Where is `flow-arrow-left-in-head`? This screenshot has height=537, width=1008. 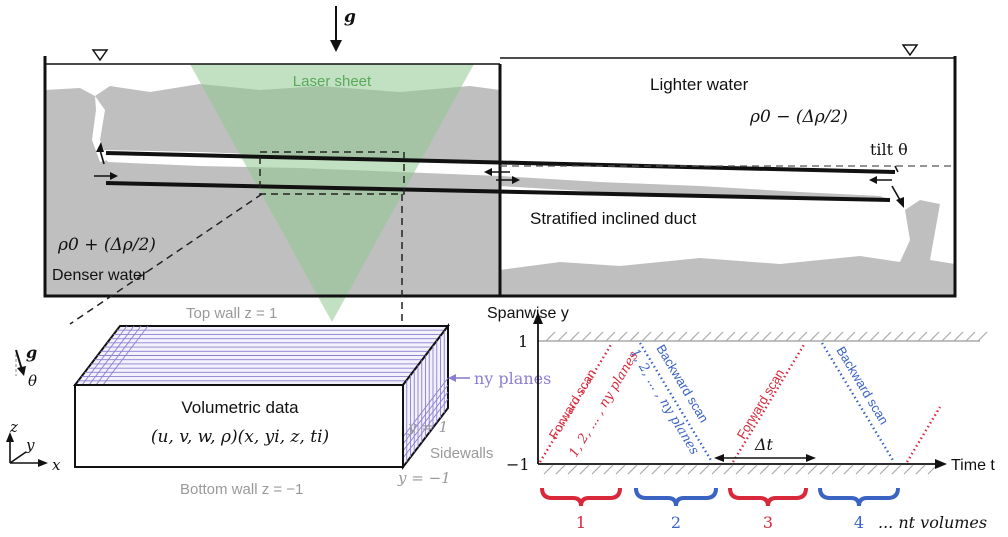 flow-arrow-left-in-head is located at coordinates (114, 176).